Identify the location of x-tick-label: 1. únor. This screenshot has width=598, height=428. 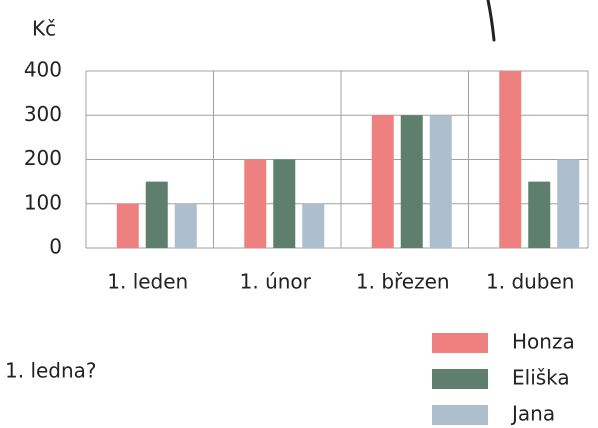
(276, 282).